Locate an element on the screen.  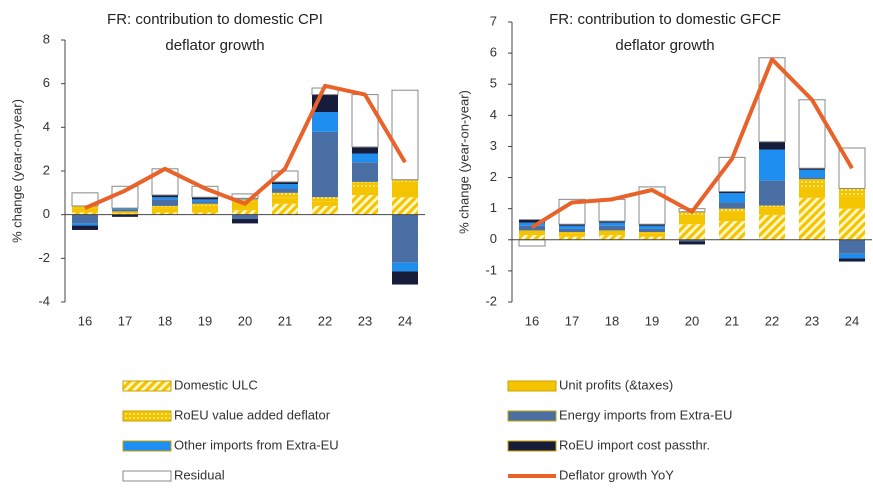
y-tick-label: 8 is located at coordinates (46, 38).